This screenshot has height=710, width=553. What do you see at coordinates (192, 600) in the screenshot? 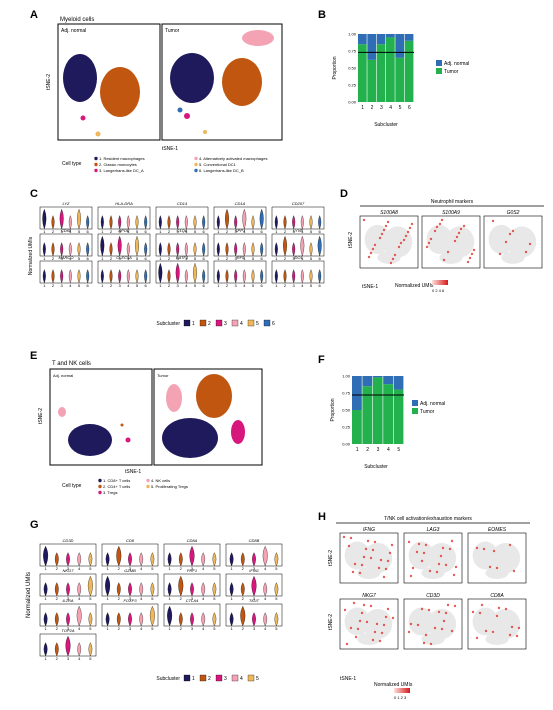
I see `g-gene-label-10: CTLA4` at bounding box center [192, 600].